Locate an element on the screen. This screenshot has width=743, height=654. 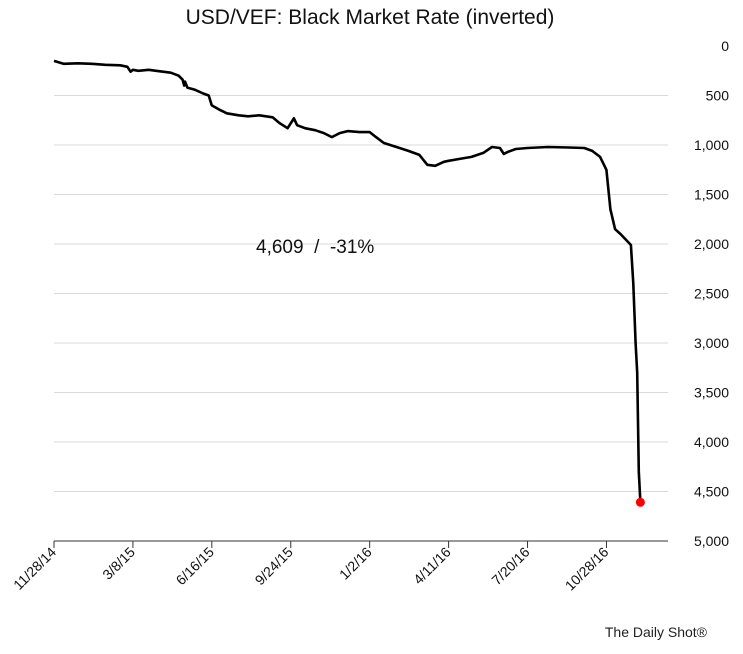
y-tick-label: 4,000 is located at coordinates (711, 442).